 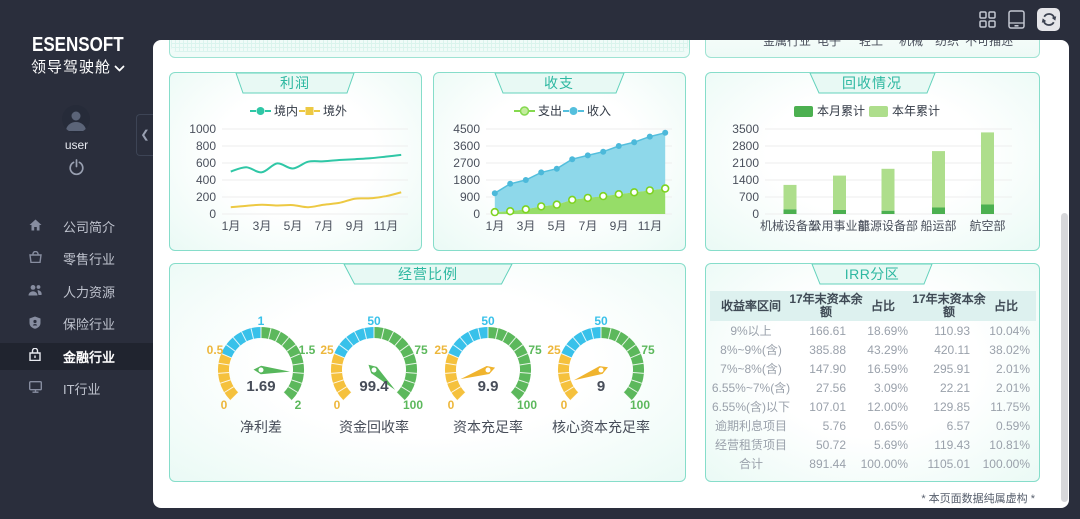 I want to click on svg-text: 经营比例, so click(x=428, y=274).